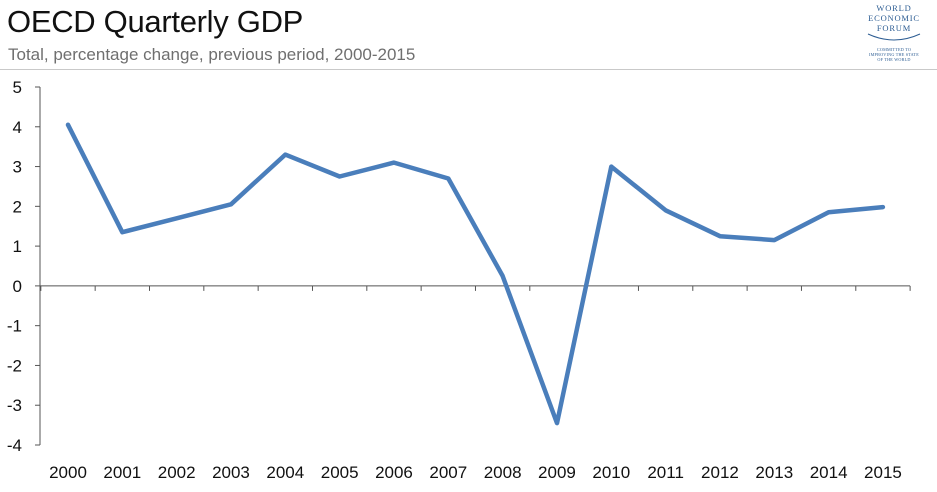 This screenshot has width=937, height=492. Describe the element at coordinates (774, 472) in the screenshot. I see `x-tick-label: 2013` at that location.